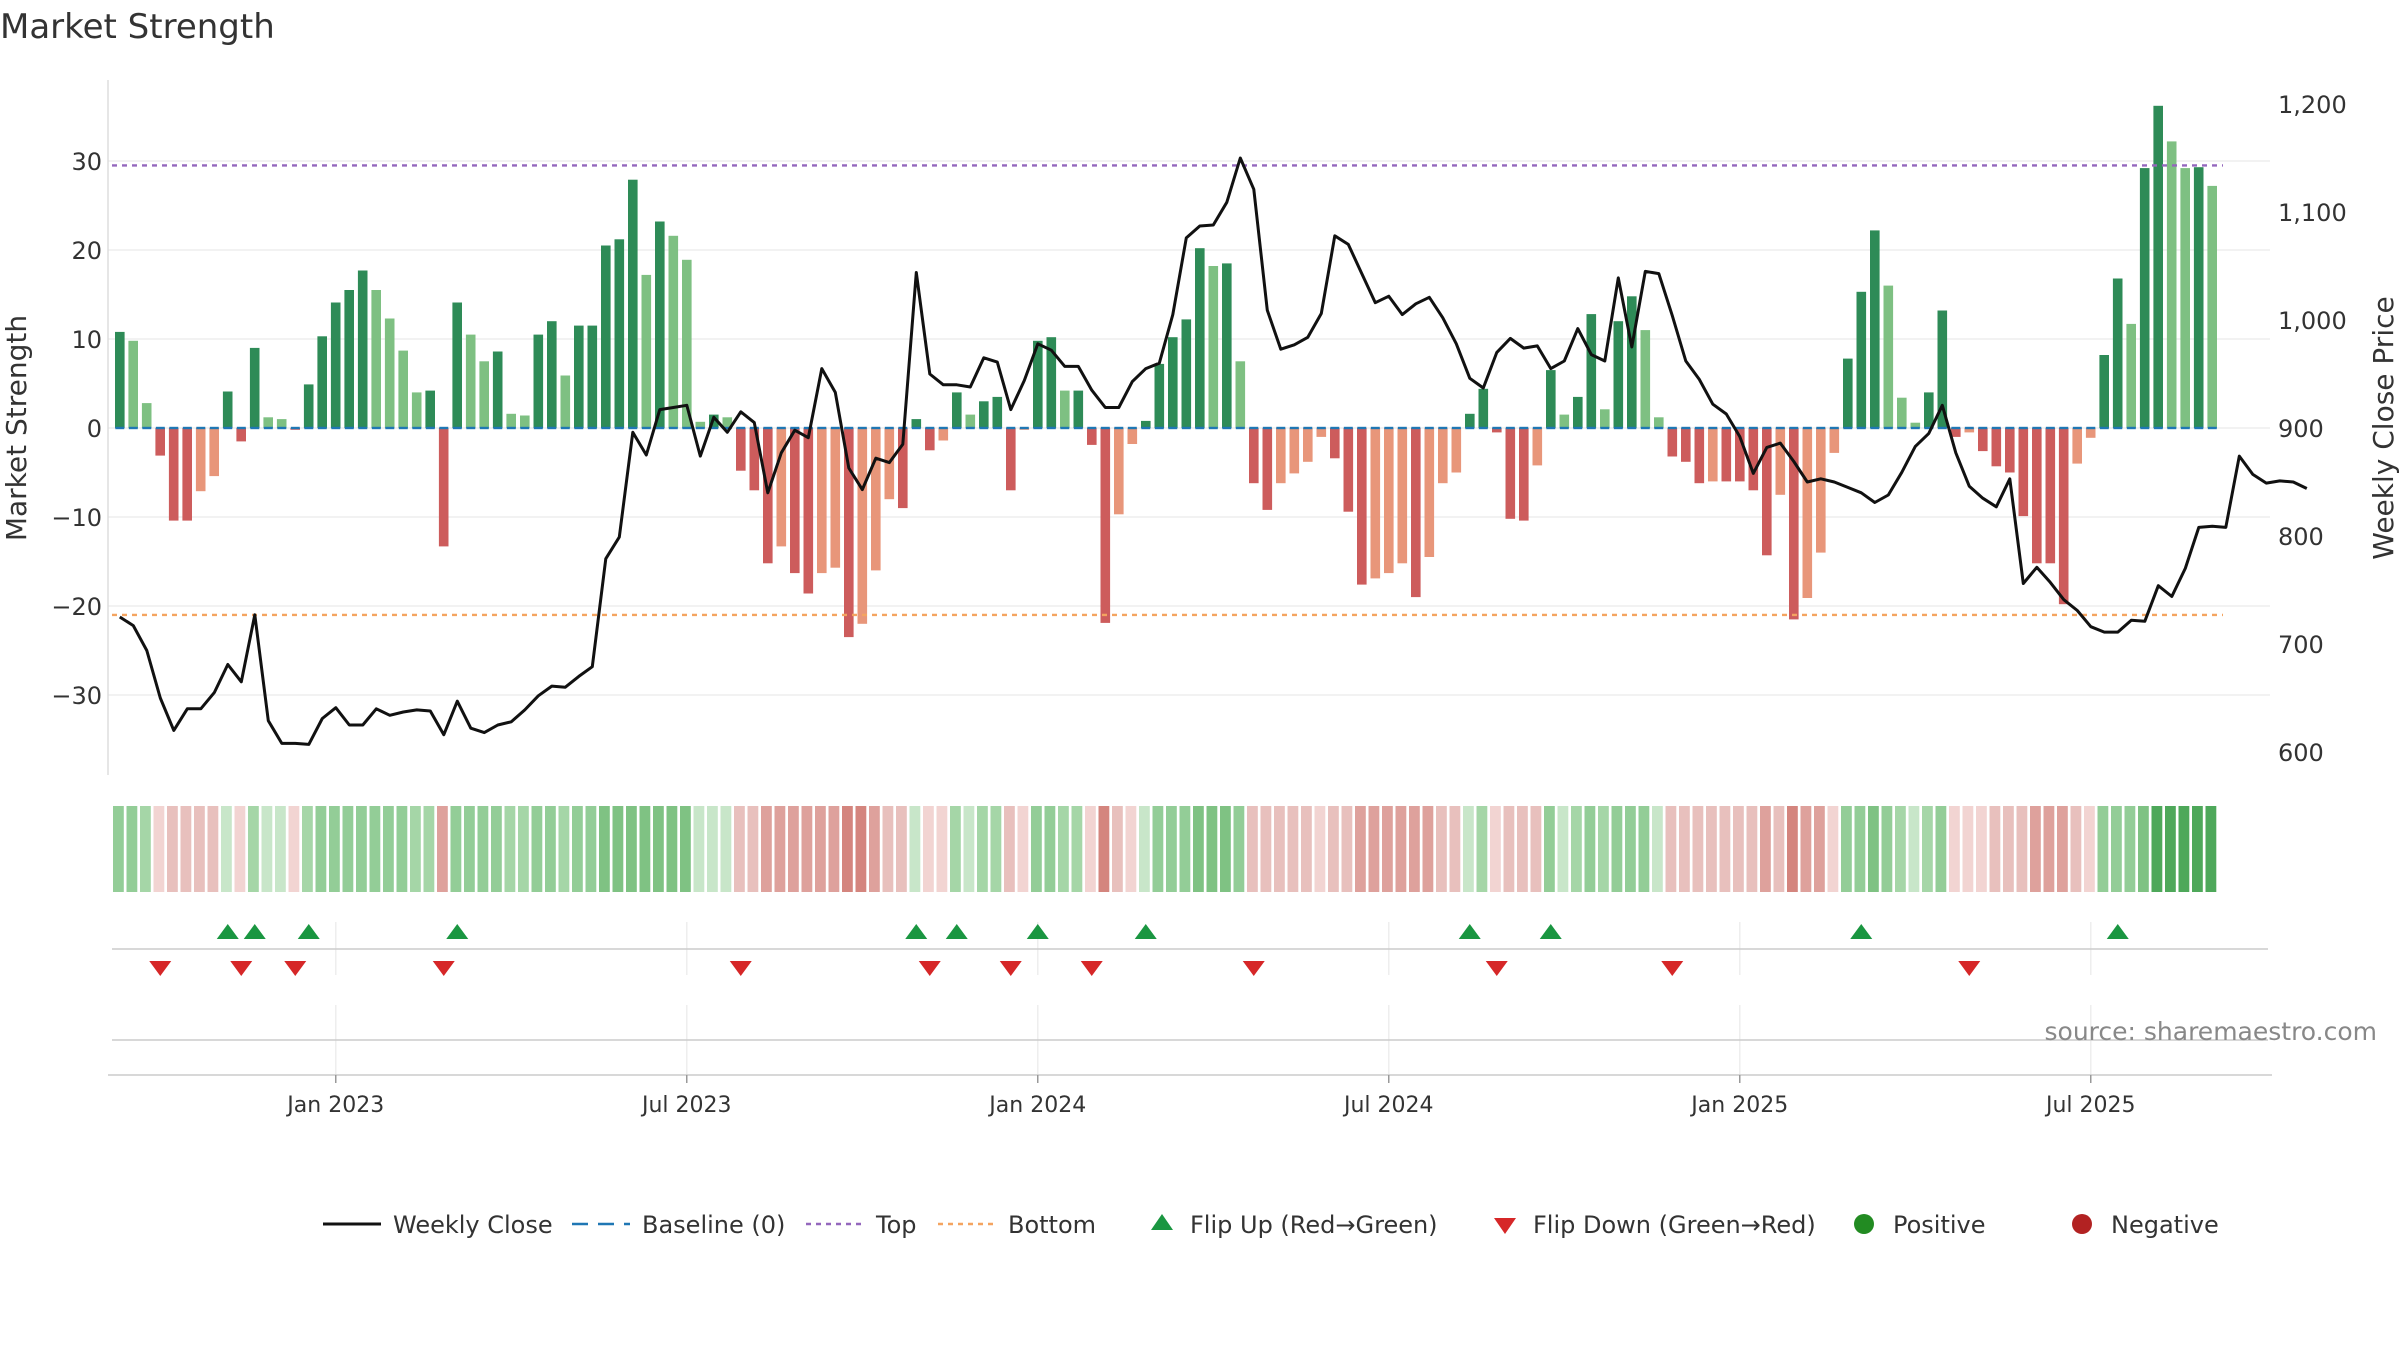 The width and height of the screenshot is (2400, 1350). I want to click on y-tick-label: −30, so click(76, 696).